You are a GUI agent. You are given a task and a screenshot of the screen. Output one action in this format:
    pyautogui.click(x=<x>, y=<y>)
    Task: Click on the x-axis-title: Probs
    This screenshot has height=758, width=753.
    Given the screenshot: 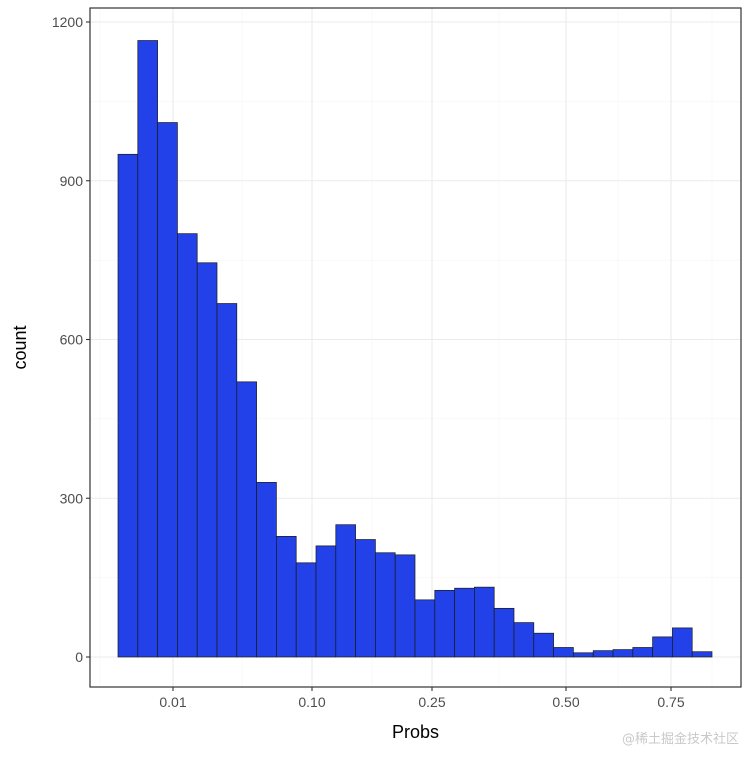 What is the action you would take?
    pyautogui.click(x=415, y=732)
    